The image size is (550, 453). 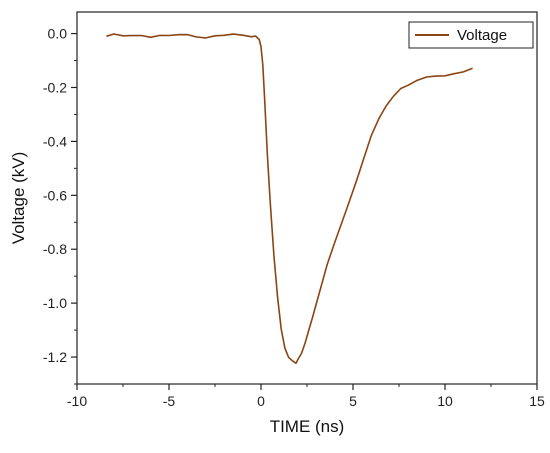 I want to click on x-axis-label: TIME (ns), so click(x=307, y=426).